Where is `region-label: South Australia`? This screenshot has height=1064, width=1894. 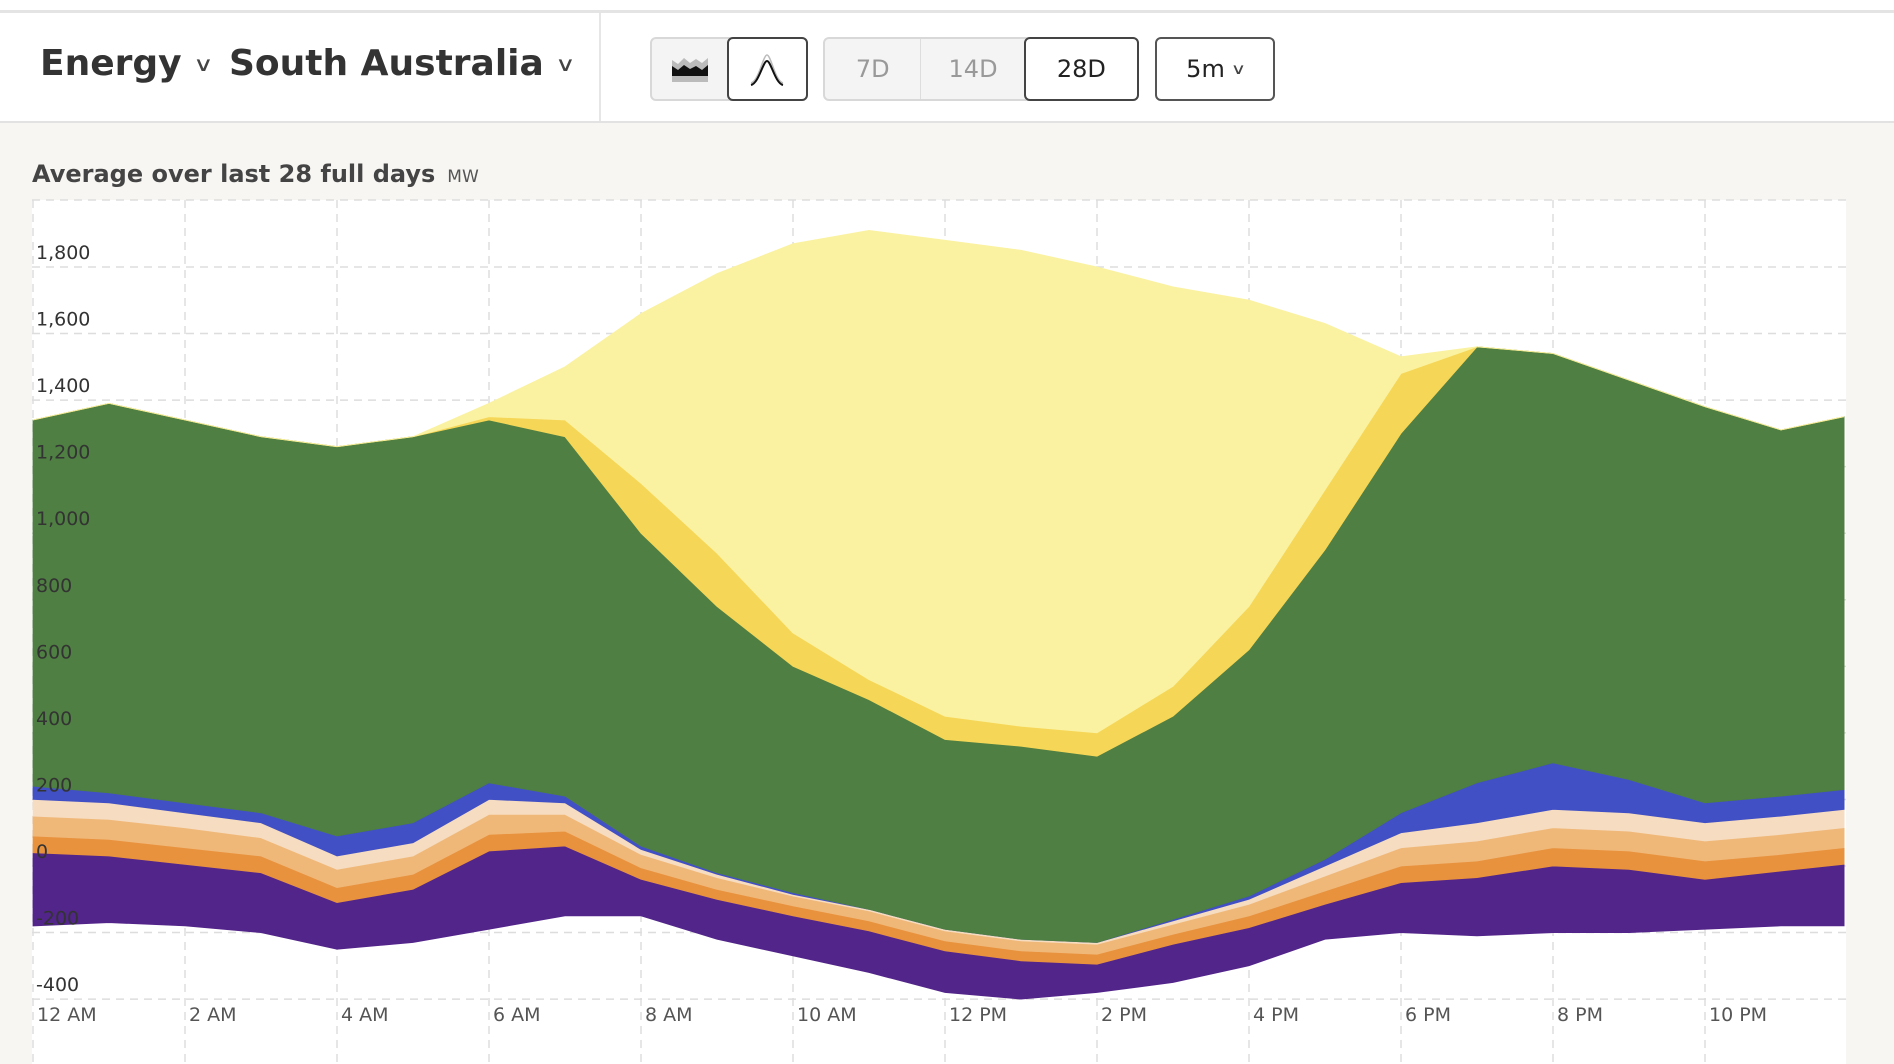
region-label: South Australia is located at coordinates (386, 63).